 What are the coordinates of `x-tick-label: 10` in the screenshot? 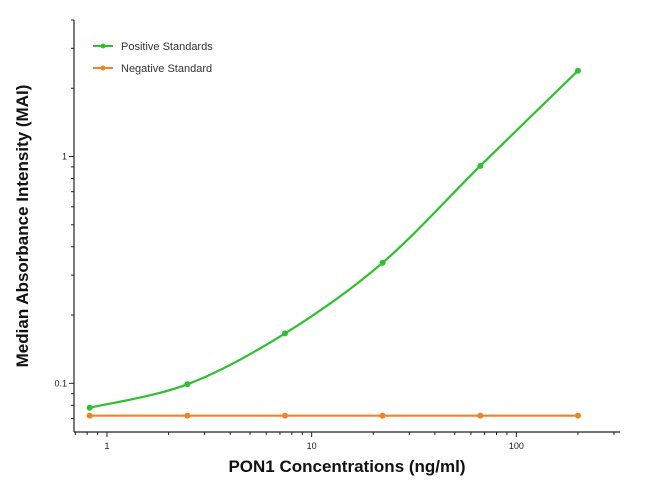 It's located at (312, 446).